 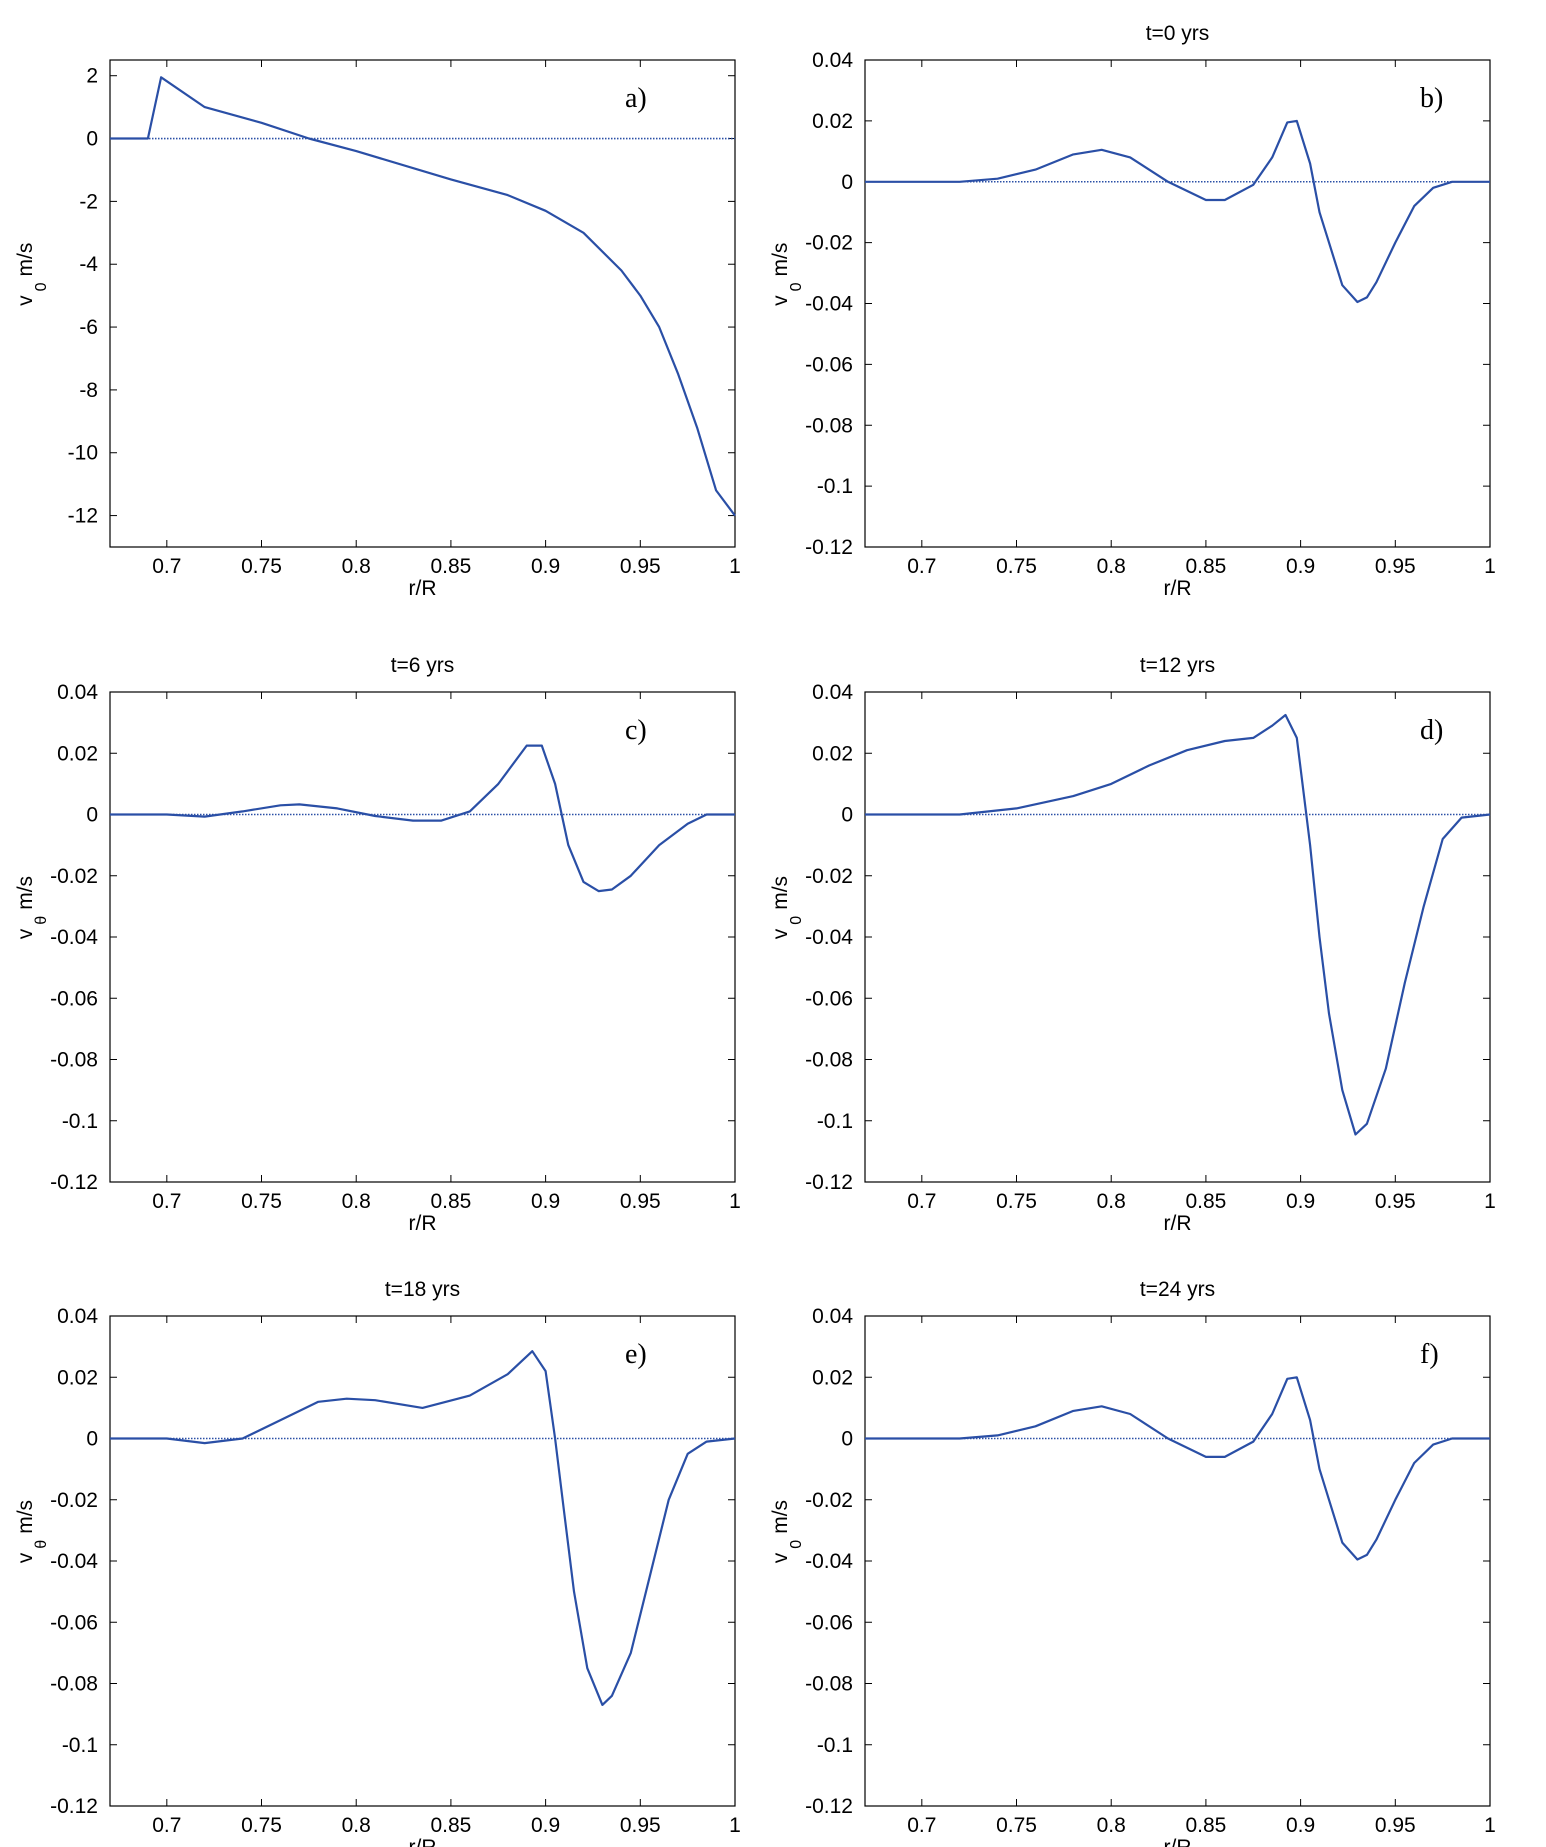 I want to click on svg-text:vθm/s: vθ m/s, so click(x=32, y=907).